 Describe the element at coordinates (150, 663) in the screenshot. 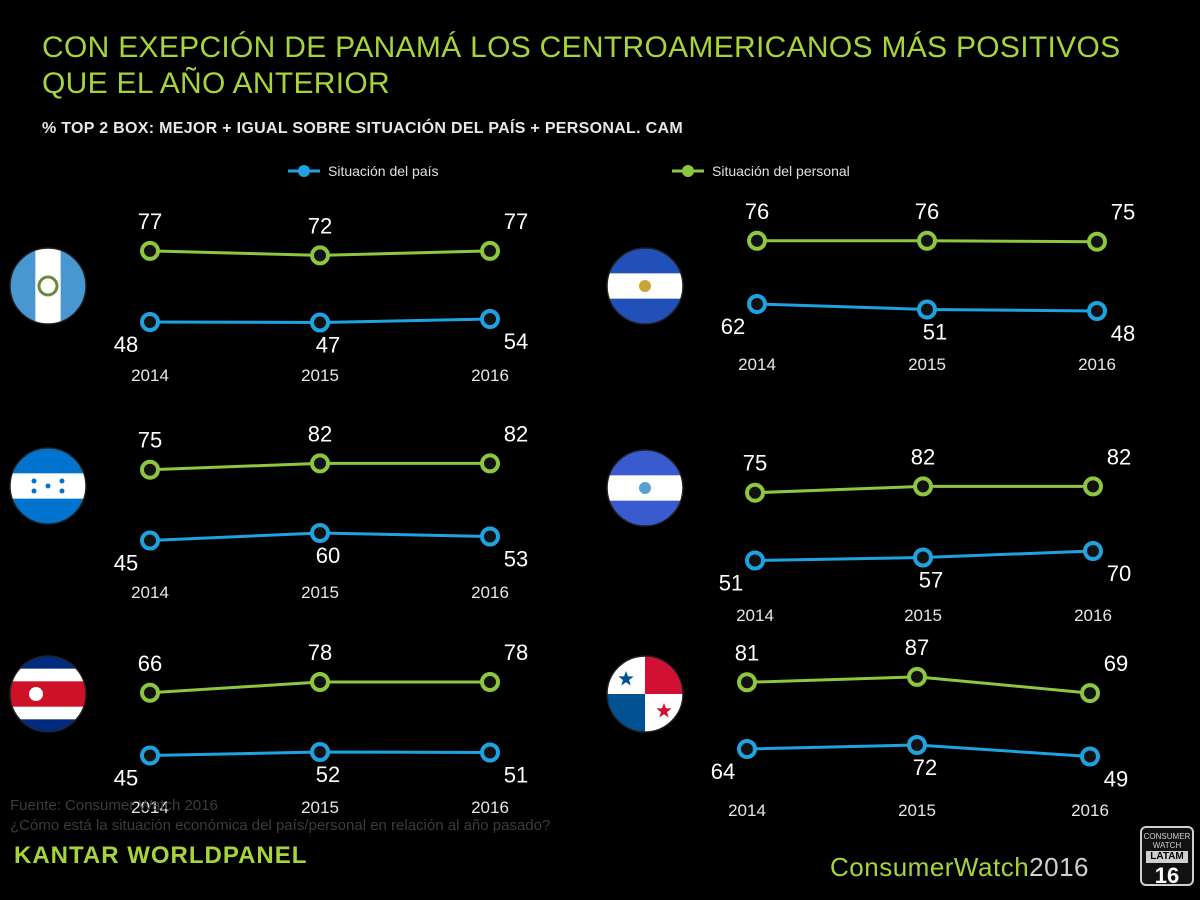

I see `data-label-personal: 66` at that location.